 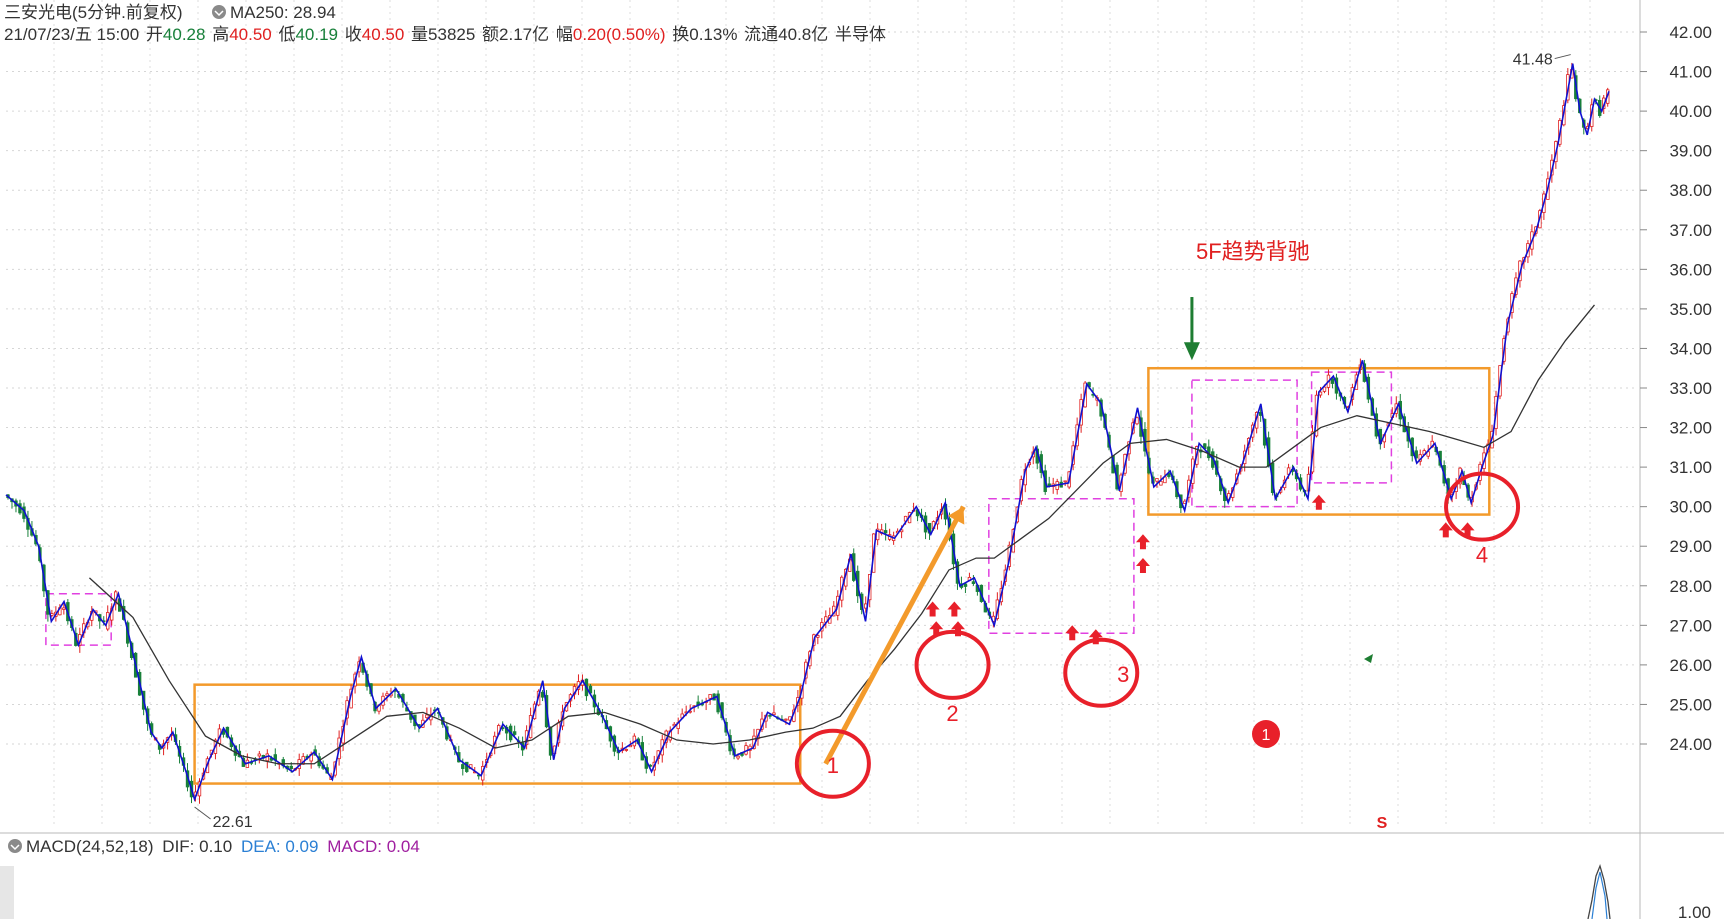 What do you see at coordinates (564, 34) in the screenshot?
I see `change-label: 幅` at bounding box center [564, 34].